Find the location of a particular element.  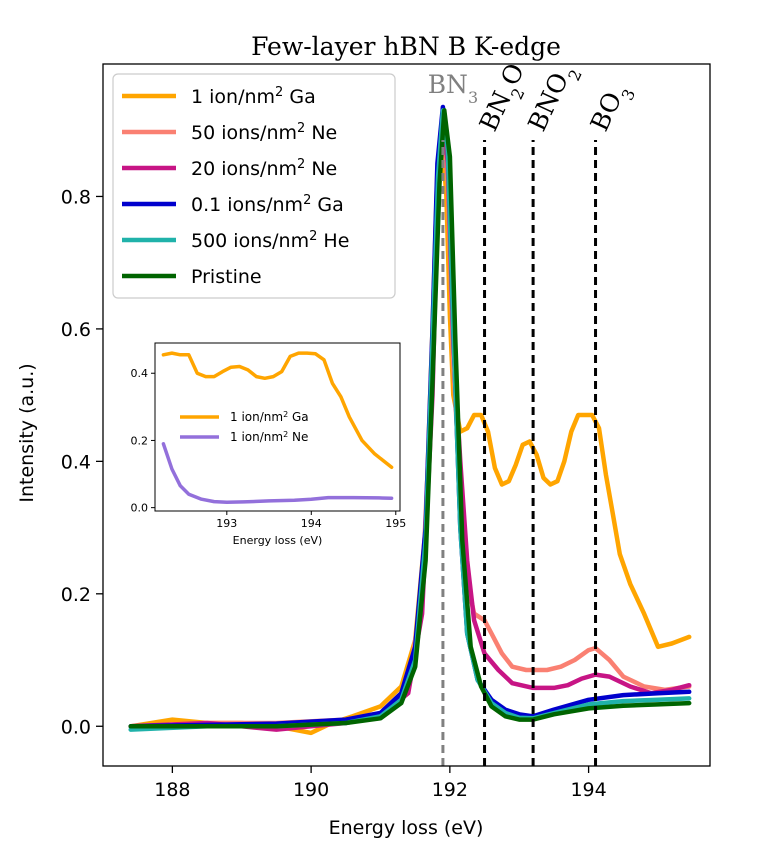

y-tick-label: 0.4 is located at coordinates (76, 462).